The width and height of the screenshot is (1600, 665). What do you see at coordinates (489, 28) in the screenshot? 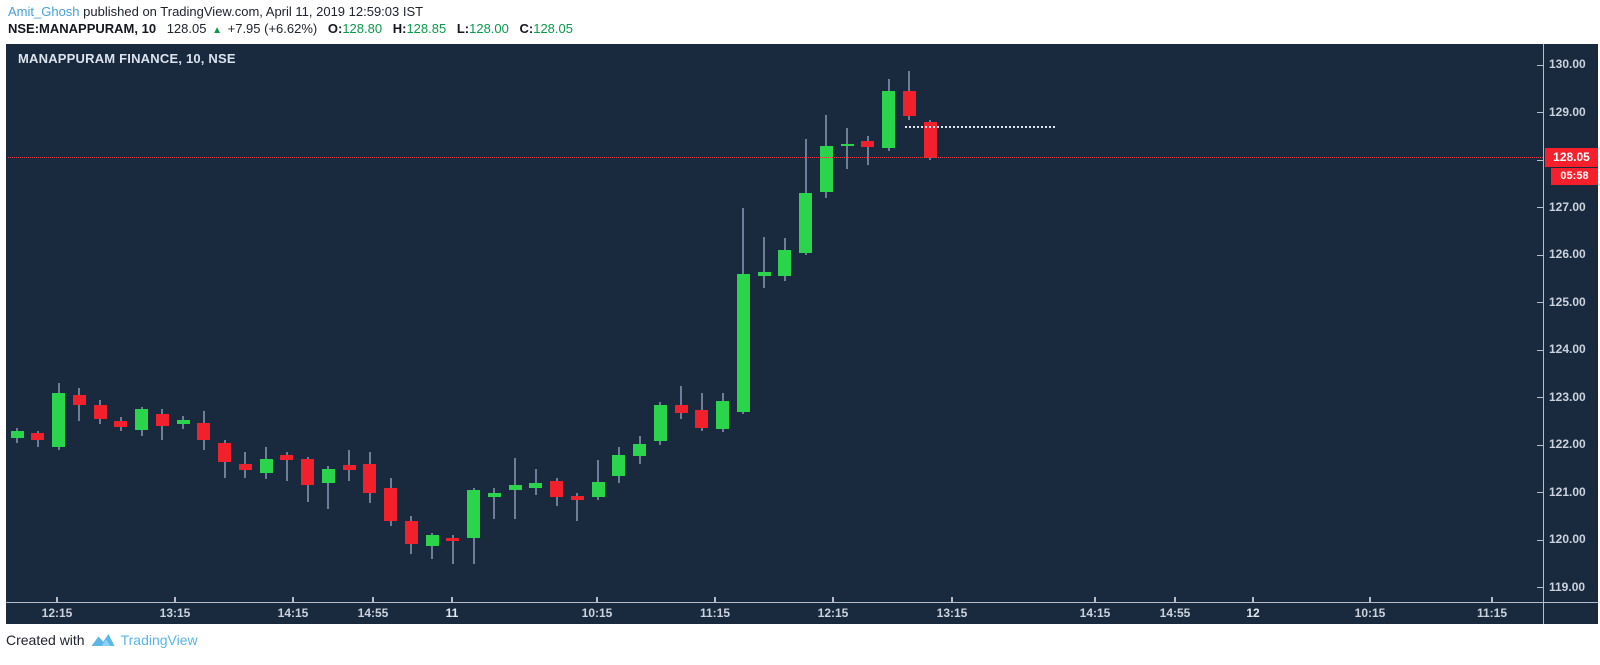
I see `low-value: 128.00` at bounding box center [489, 28].